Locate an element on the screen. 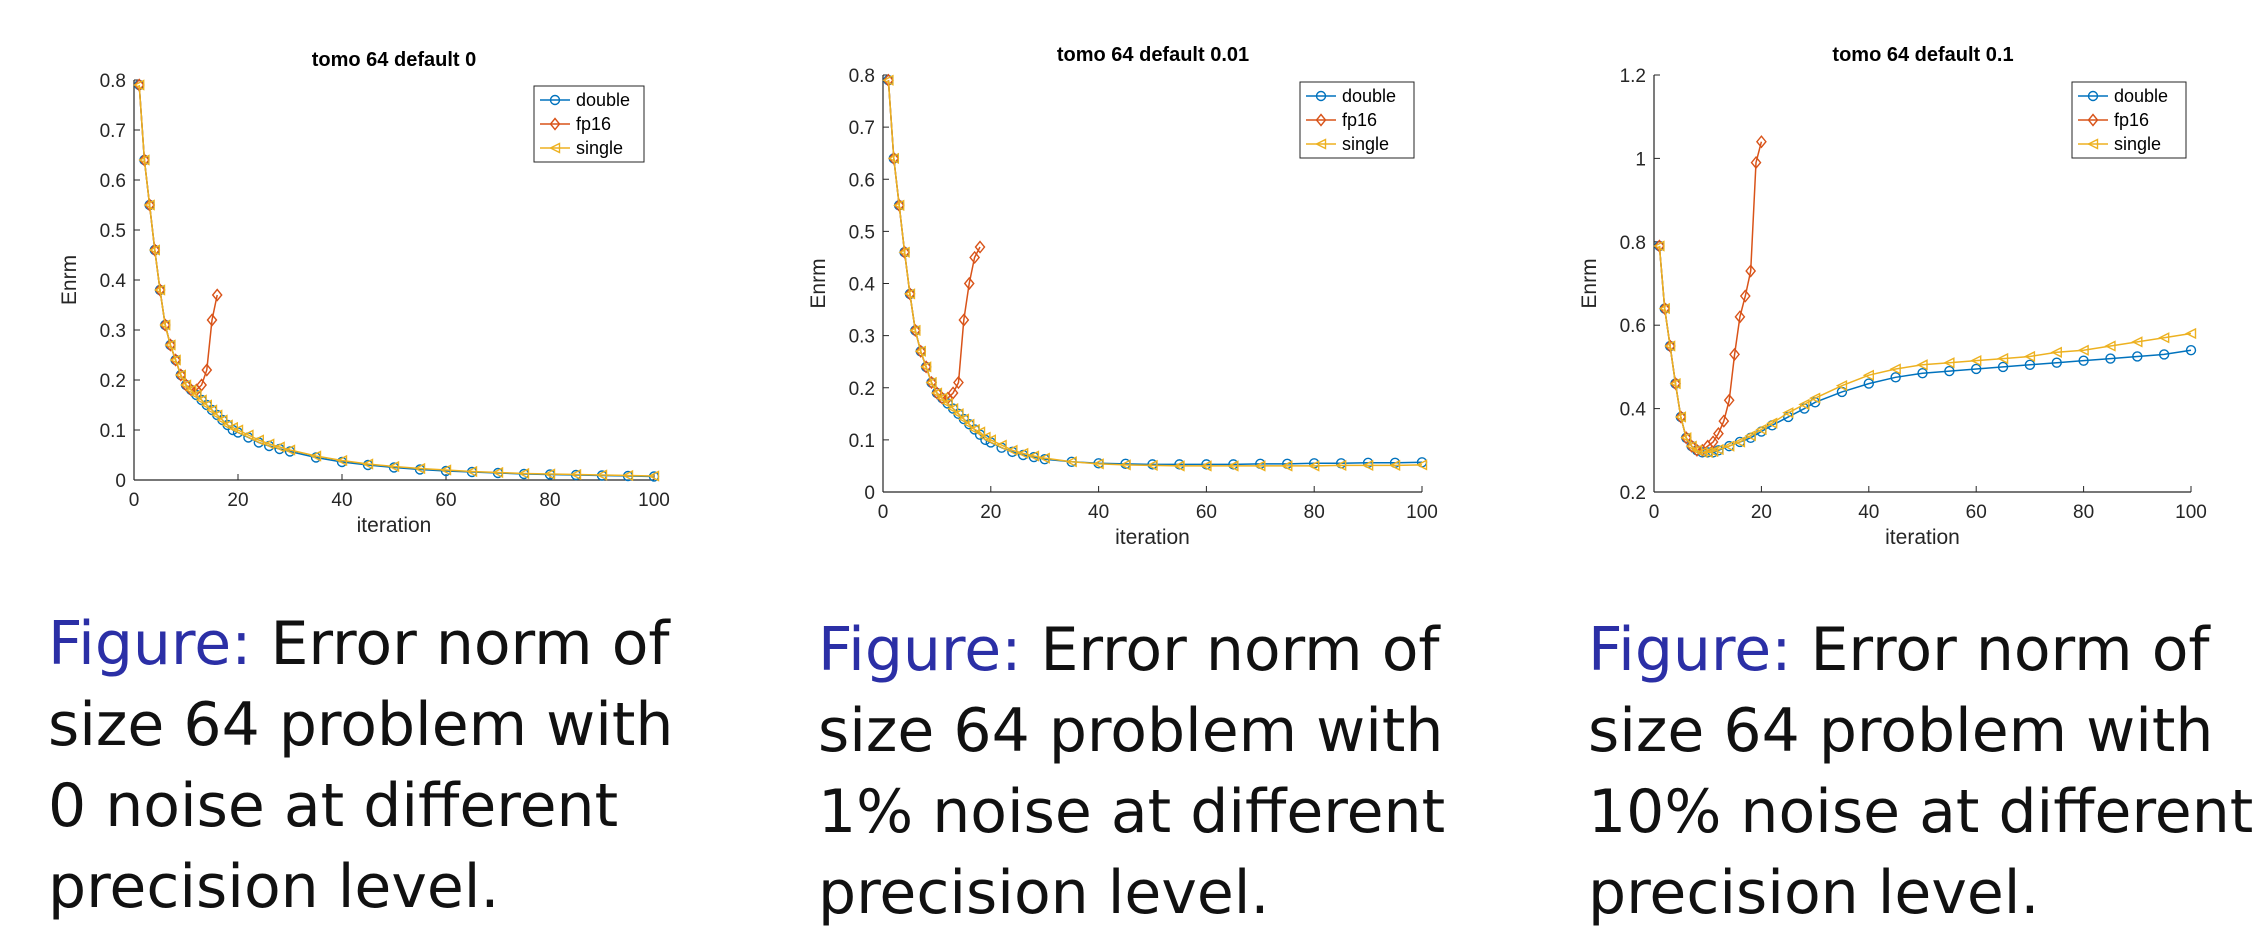  x-tick-label: 80 is located at coordinates (1314, 512).